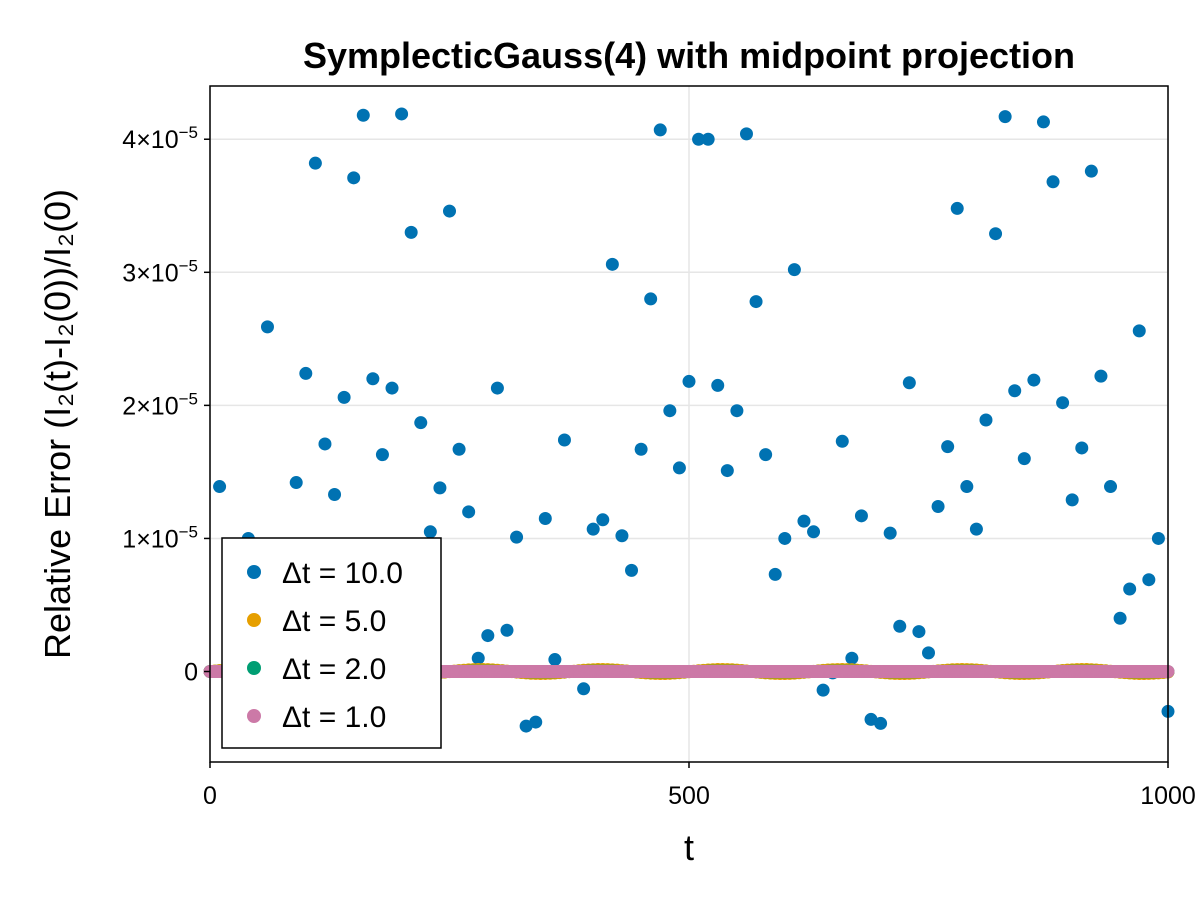 This screenshot has width=1200, height=900. What do you see at coordinates (57, 424) in the screenshot?
I see `y-axis-label: Relative Error (I₂(t)-I₂(0))/I₂(0)` at bounding box center [57, 424].